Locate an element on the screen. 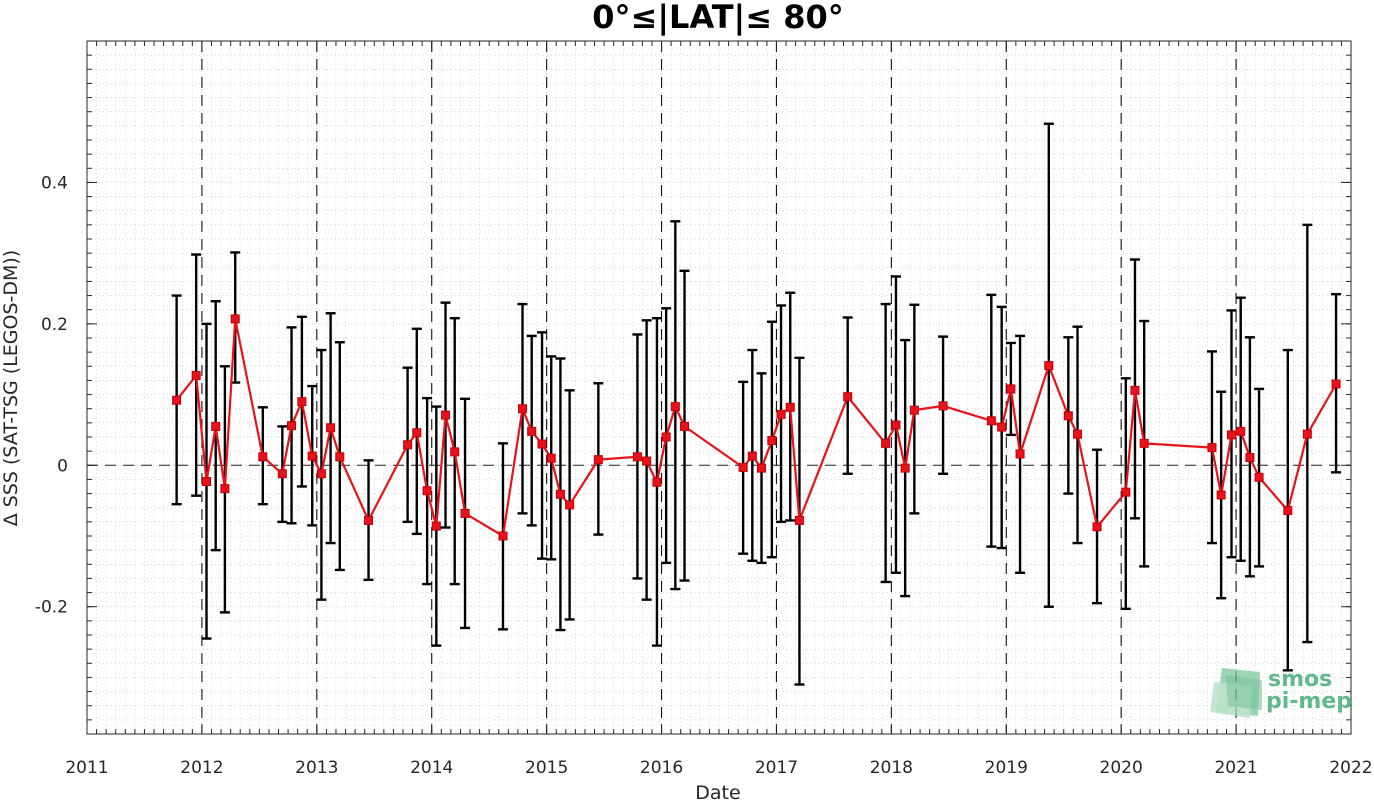 The height and width of the screenshot is (801, 1374). x-tick-label: 2022 is located at coordinates (1350, 768).